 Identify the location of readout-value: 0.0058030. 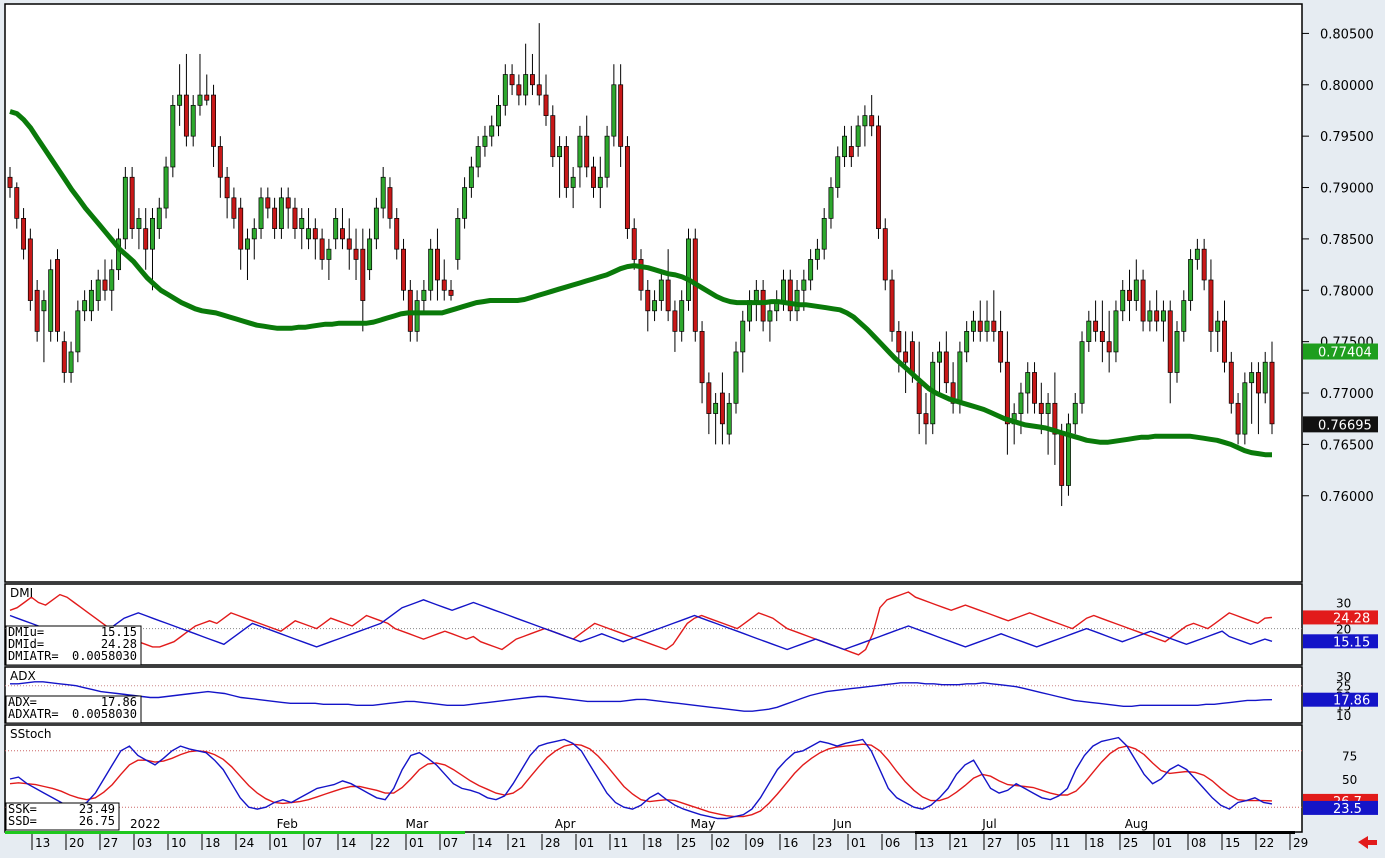
(104, 714).